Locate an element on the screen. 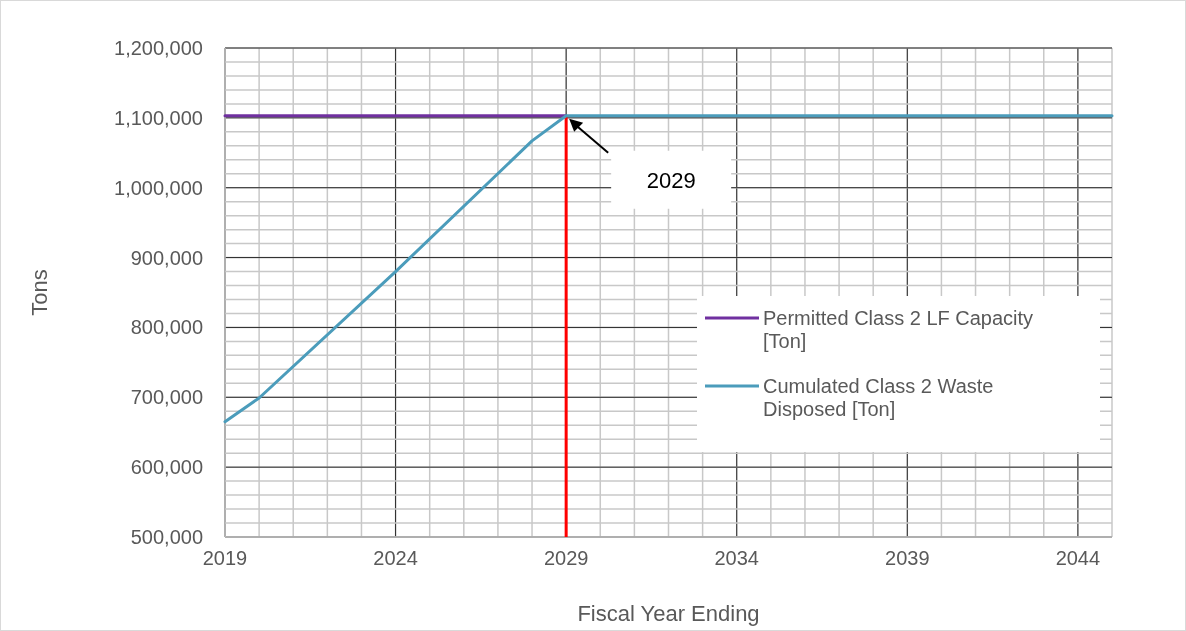  x-tick-label: 2044 is located at coordinates (1078, 558).